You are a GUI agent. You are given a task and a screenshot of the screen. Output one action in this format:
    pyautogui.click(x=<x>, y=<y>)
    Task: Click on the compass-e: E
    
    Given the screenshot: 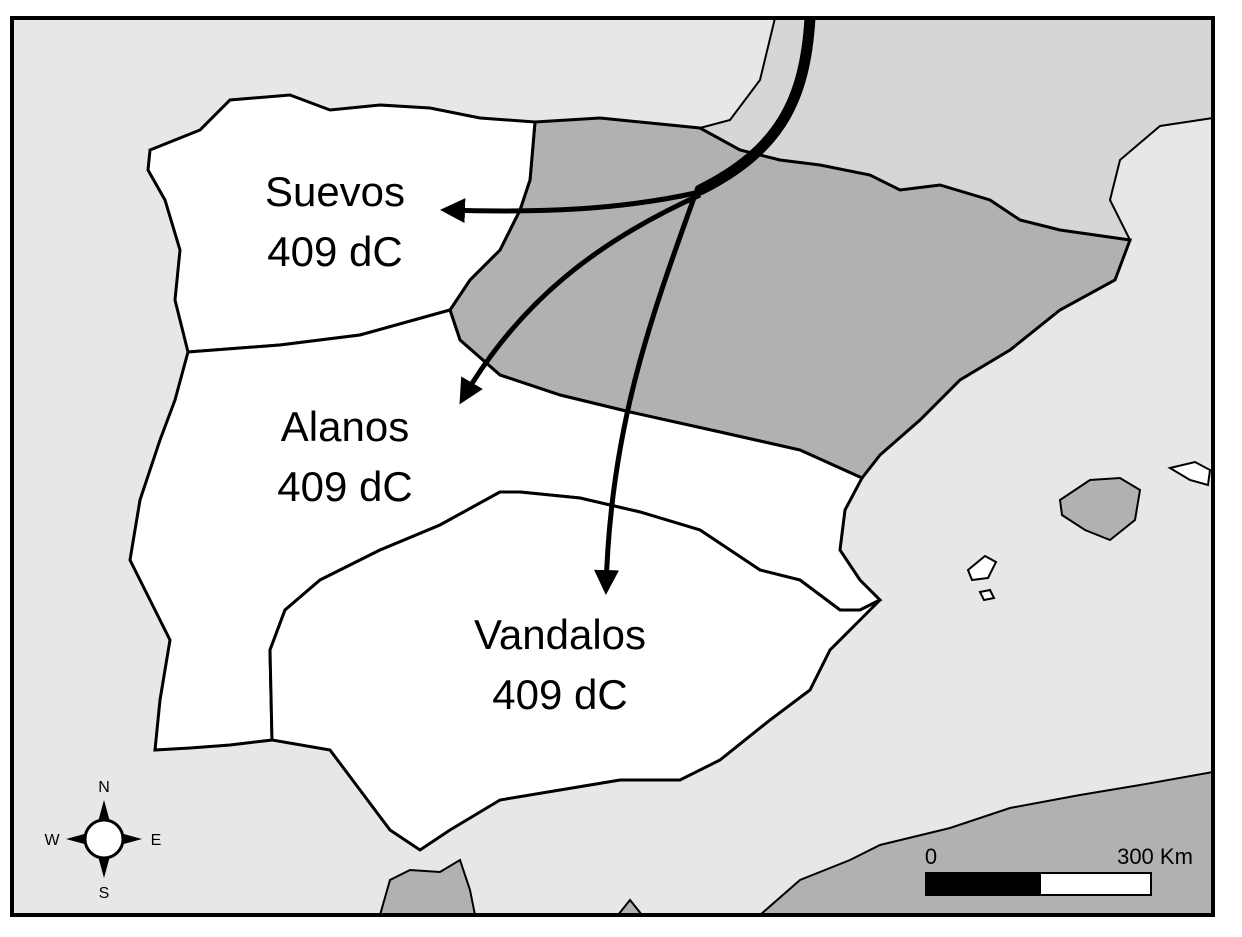 What is the action you would take?
    pyautogui.click(x=156, y=840)
    